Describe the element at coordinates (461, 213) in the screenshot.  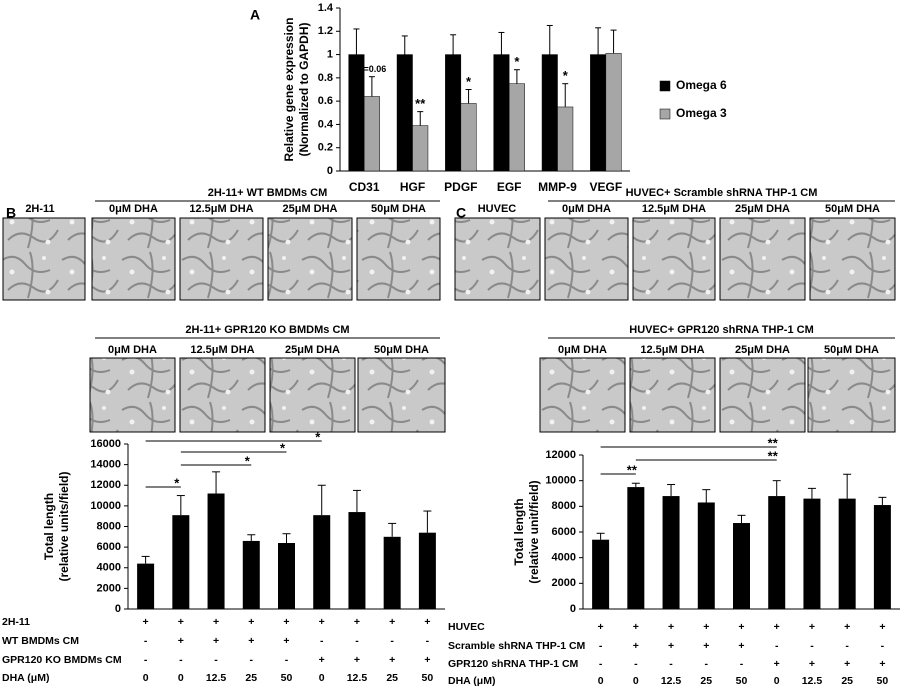
I see `panel-letter: C` at that location.